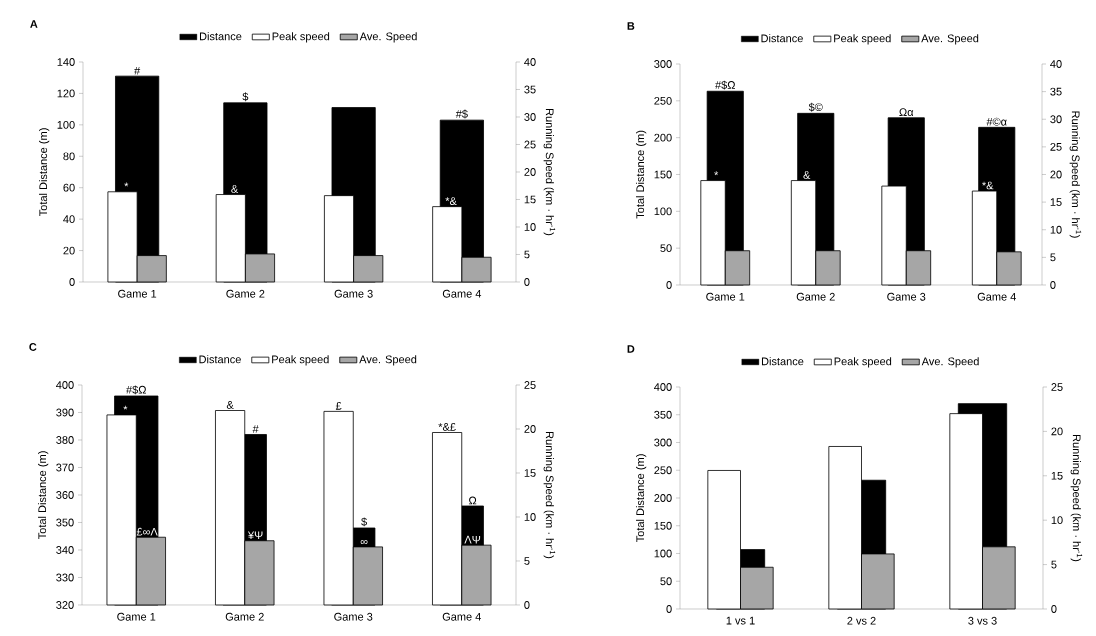 This screenshot has height=636, width=1096. What do you see at coordinates (631, 349) in the screenshot?
I see `chart-title: D` at bounding box center [631, 349].